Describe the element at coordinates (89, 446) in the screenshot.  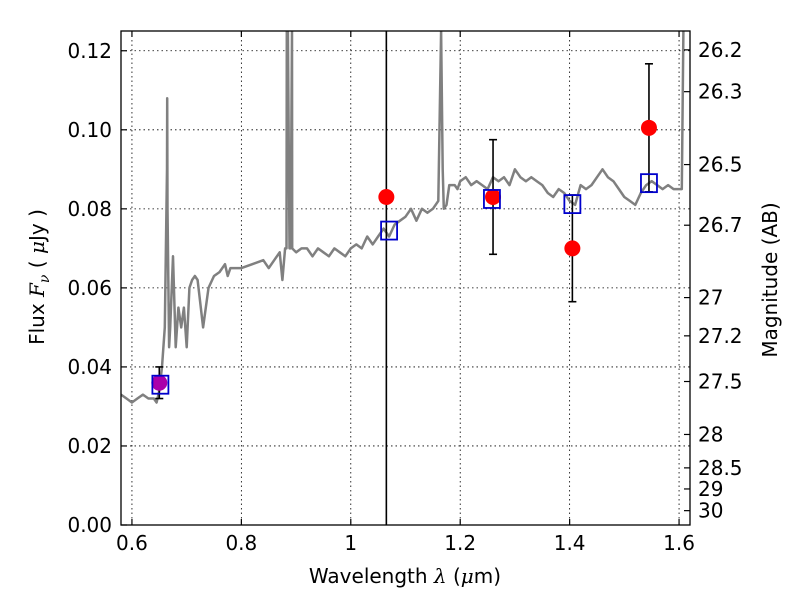
I see `y-tick-label: 0.02` at that location.